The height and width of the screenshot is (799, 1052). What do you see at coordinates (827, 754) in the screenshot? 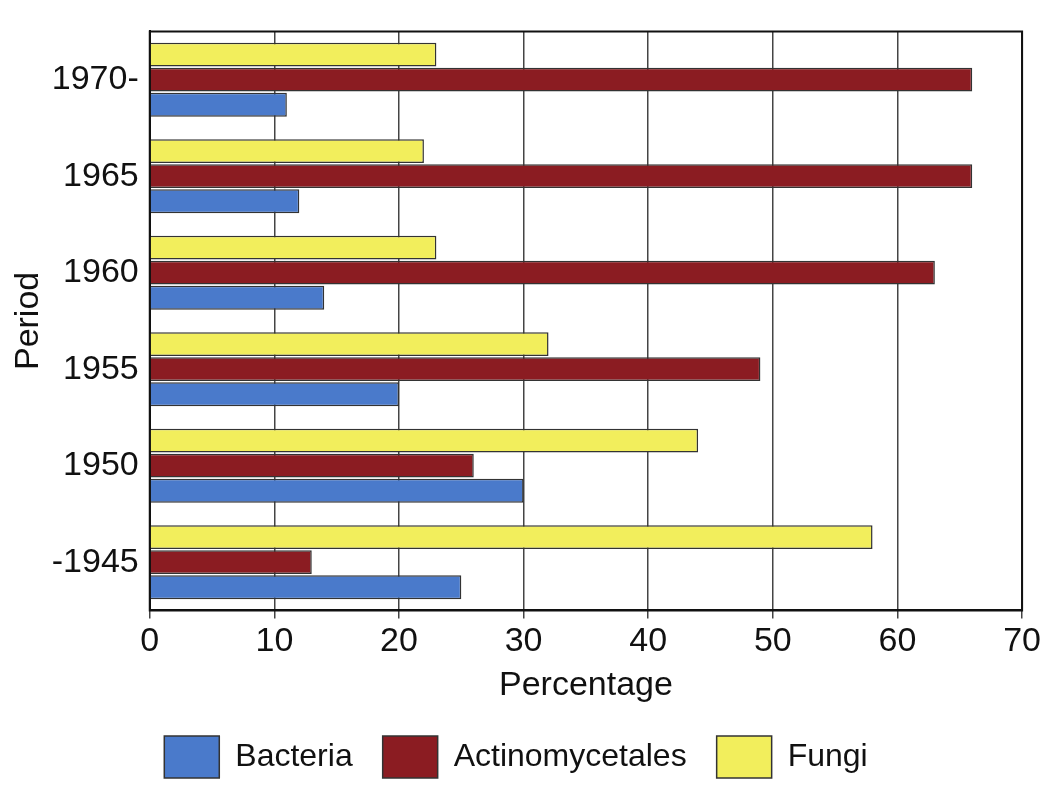
I see `legend-label: Fungi` at bounding box center [827, 754].